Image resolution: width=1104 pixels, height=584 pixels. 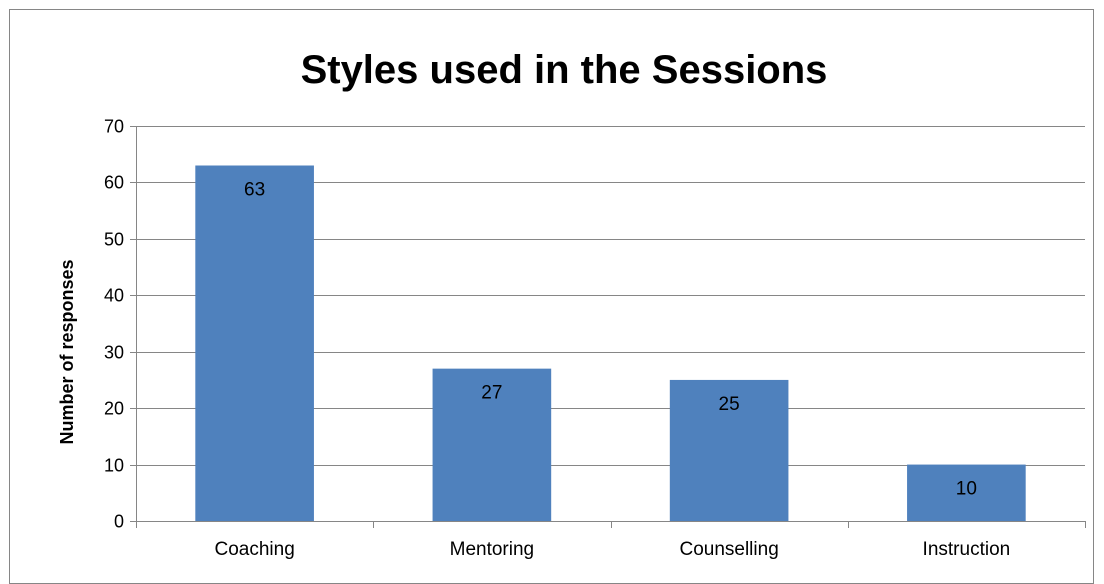 I want to click on bar-coaching, so click(x=254, y=343).